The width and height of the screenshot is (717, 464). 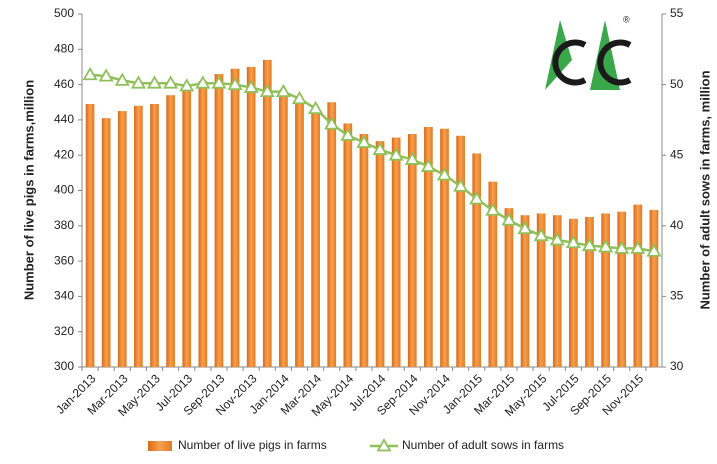 What do you see at coordinates (677, 296) in the screenshot?
I see `y2-tick-label: 35` at bounding box center [677, 296].